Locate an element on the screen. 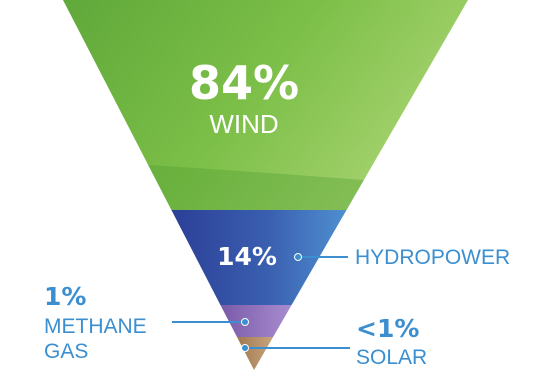 The height and width of the screenshot is (373, 549). connector-dot-hydropower is located at coordinates (298, 257).